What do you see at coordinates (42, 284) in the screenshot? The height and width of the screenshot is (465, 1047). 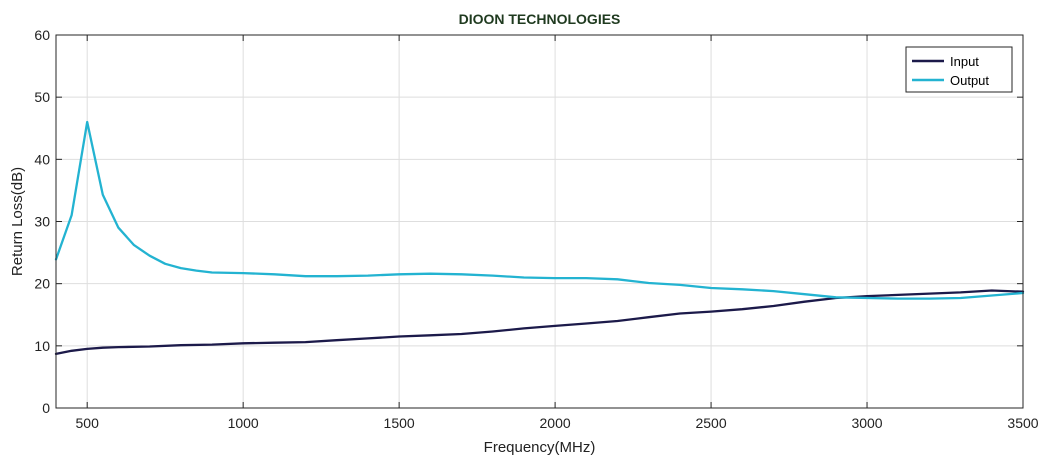 I see `y-tick-label: 20` at bounding box center [42, 284].